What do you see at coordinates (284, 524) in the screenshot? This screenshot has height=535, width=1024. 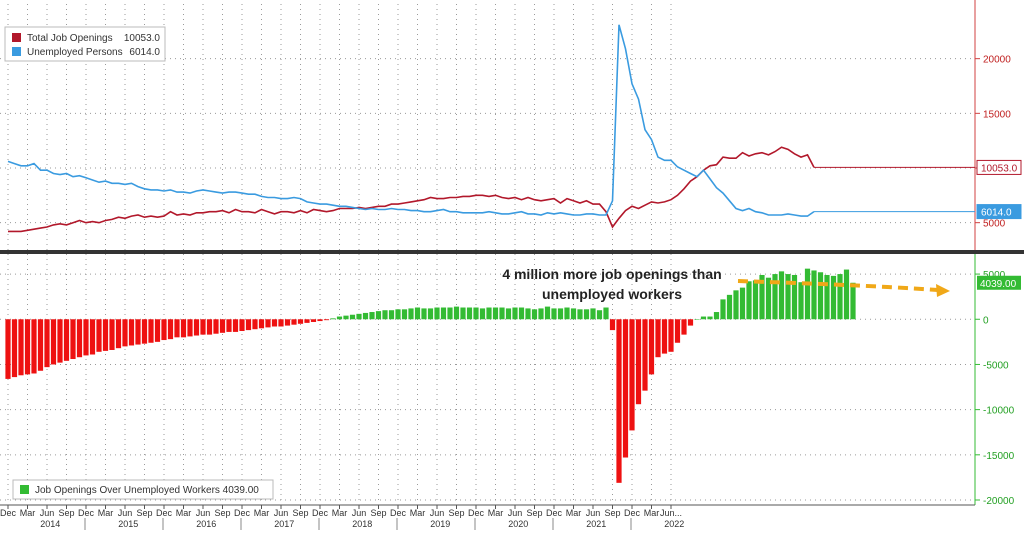 I see `x-tick-label-year: 2017` at bounding box center [284, 524].